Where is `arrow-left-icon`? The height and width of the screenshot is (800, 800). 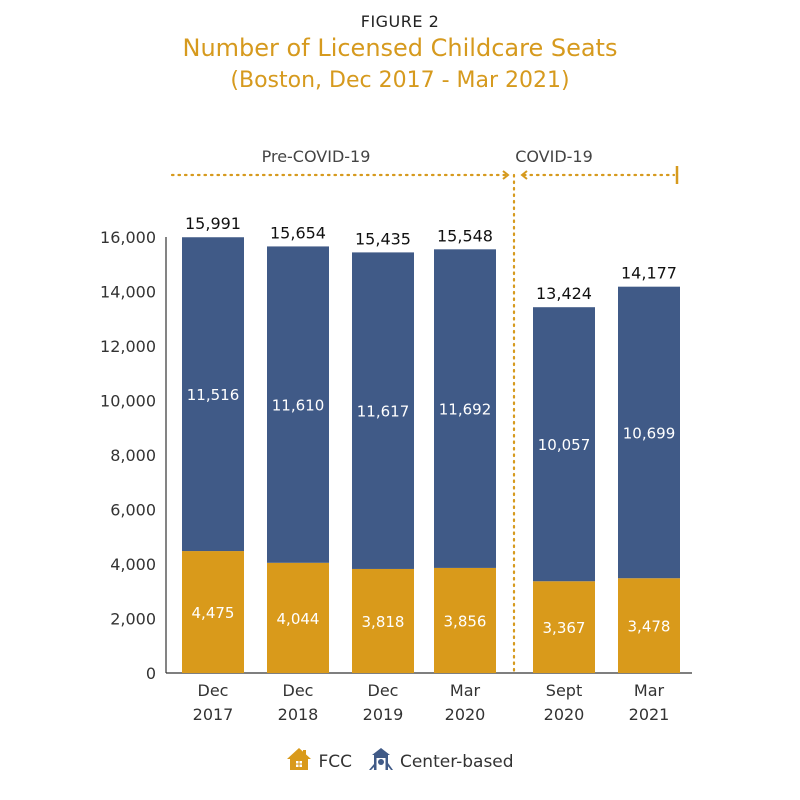
arrow-left-icon is located at coordinates (524, 175).